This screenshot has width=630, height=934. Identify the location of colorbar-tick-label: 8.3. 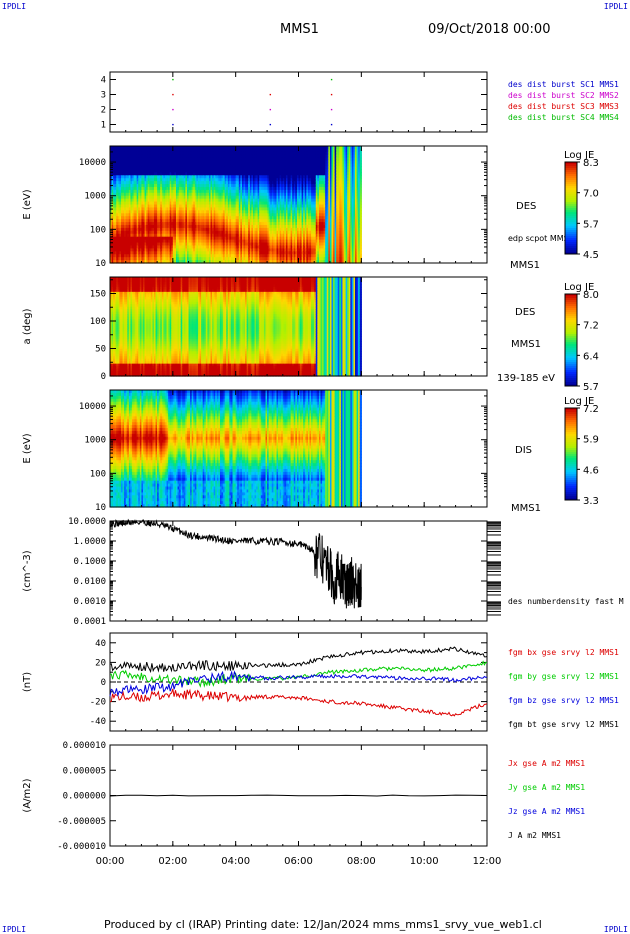
(591, 163).